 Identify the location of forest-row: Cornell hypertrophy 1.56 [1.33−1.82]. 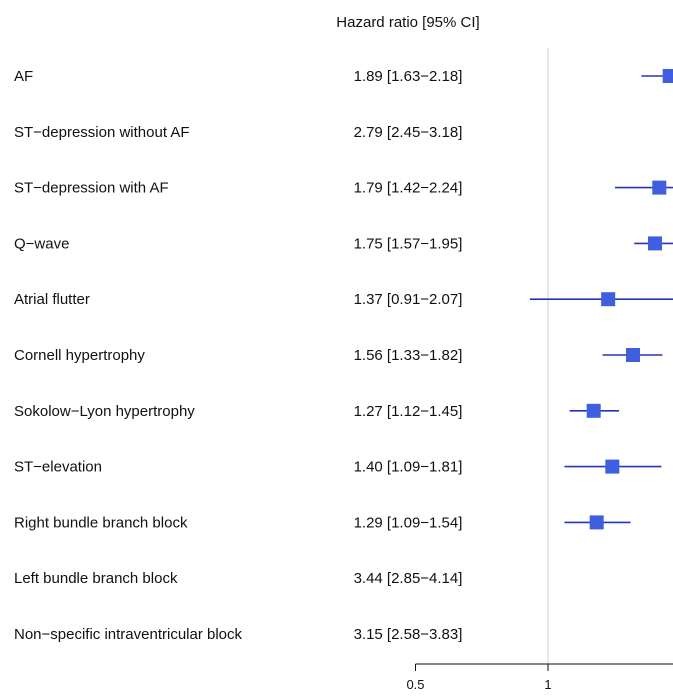
(338, 355).